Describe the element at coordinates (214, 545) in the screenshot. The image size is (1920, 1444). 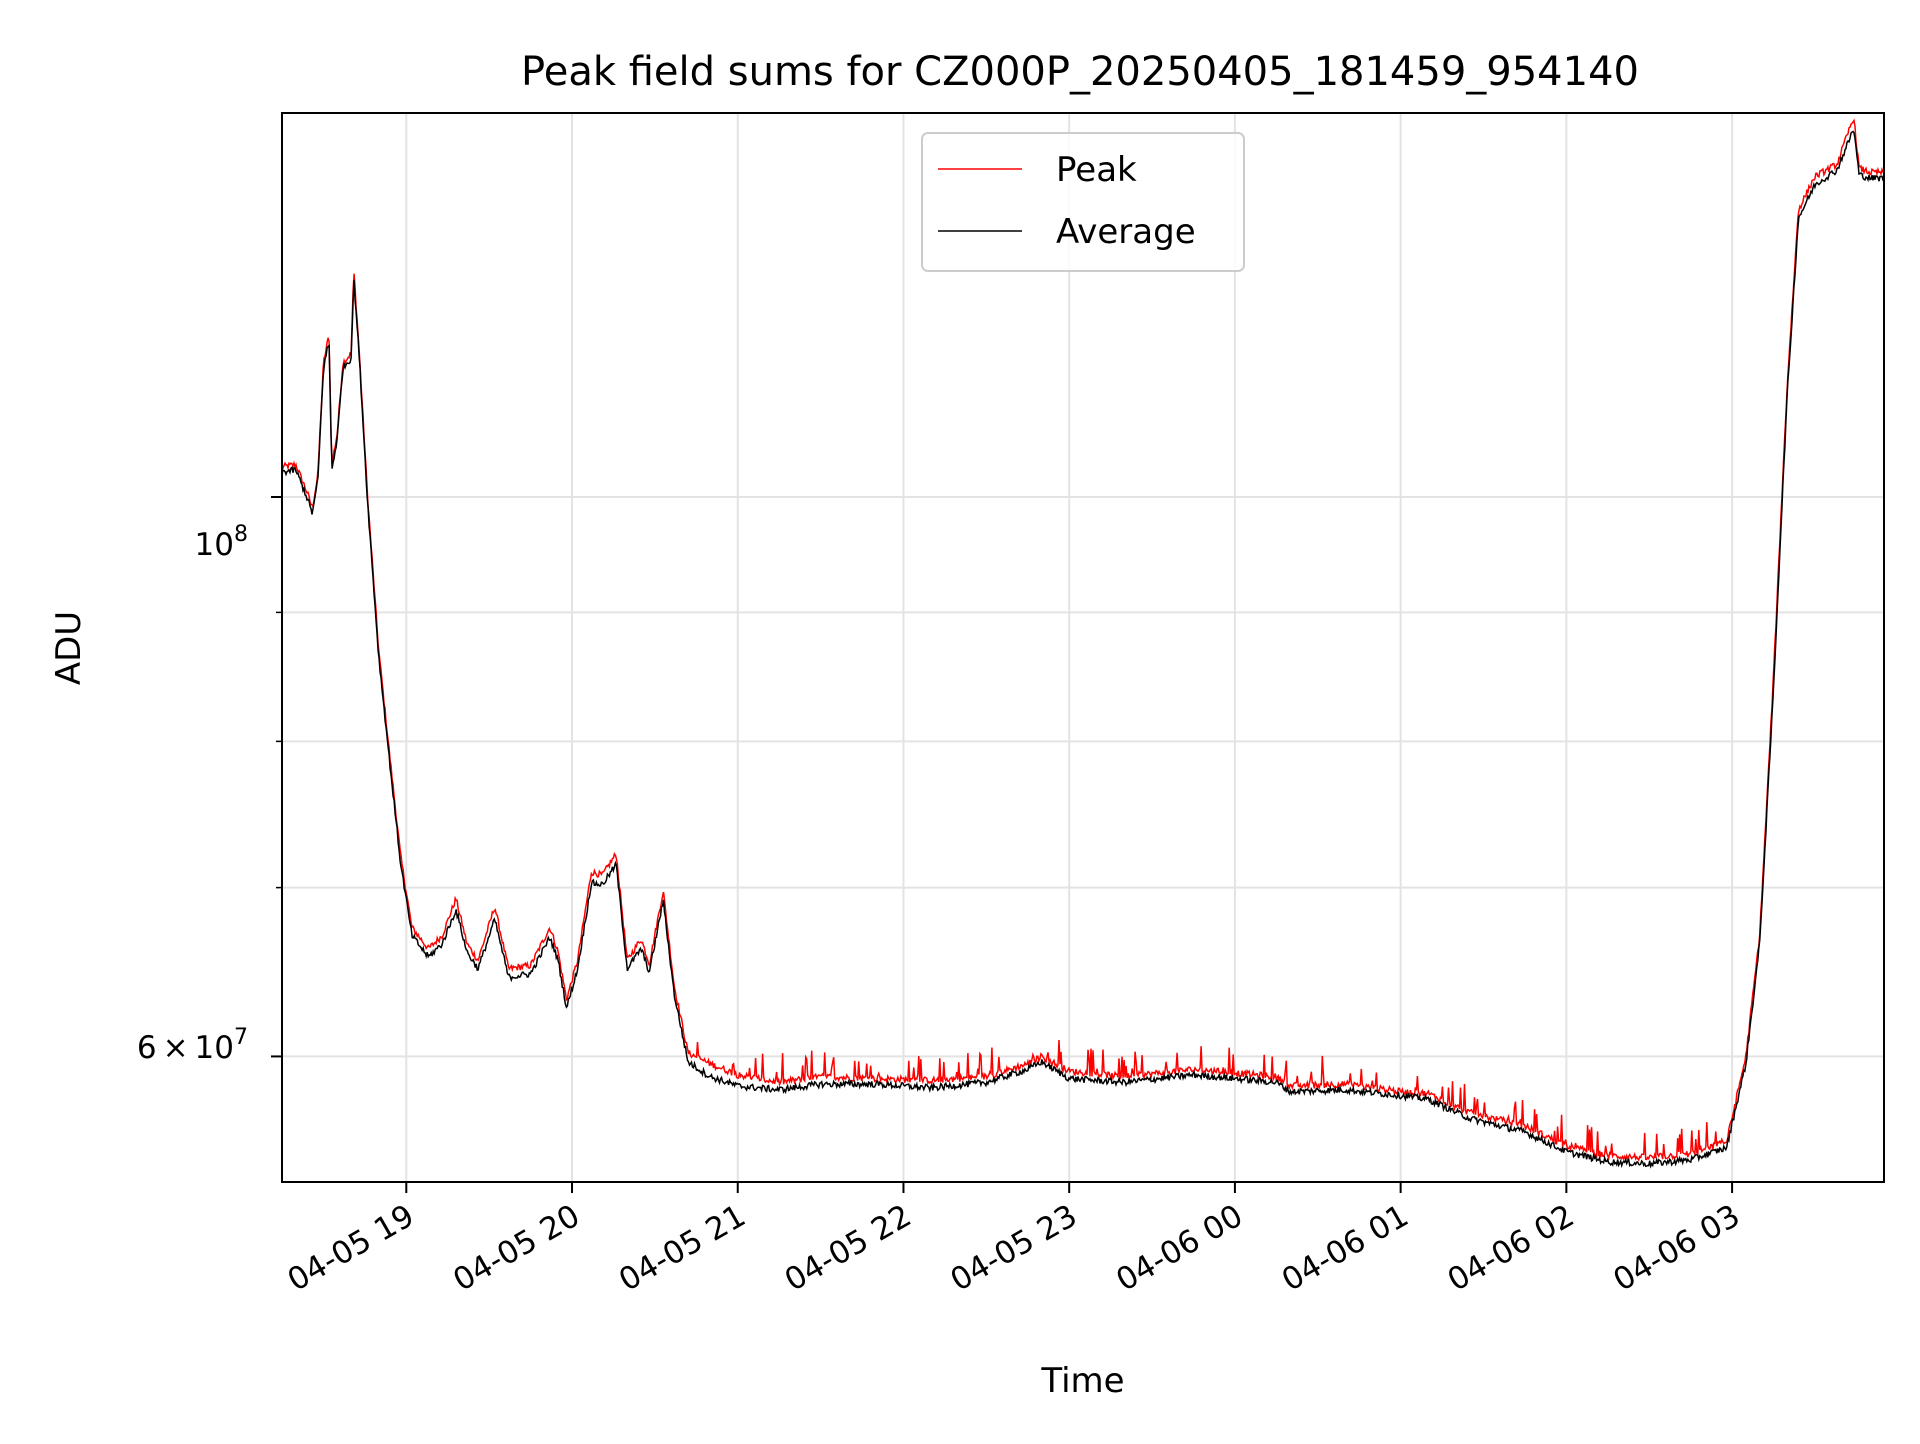
I see `y-tick-1e8-base: 10` at that location.